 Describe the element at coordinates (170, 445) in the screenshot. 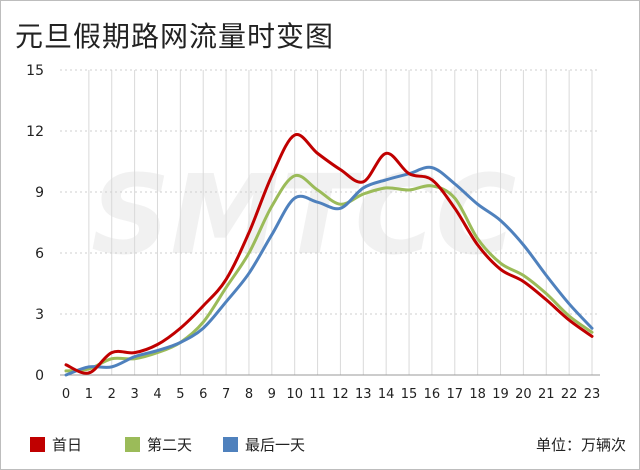

I see `legend-label-second-day: 第二天` at that location.